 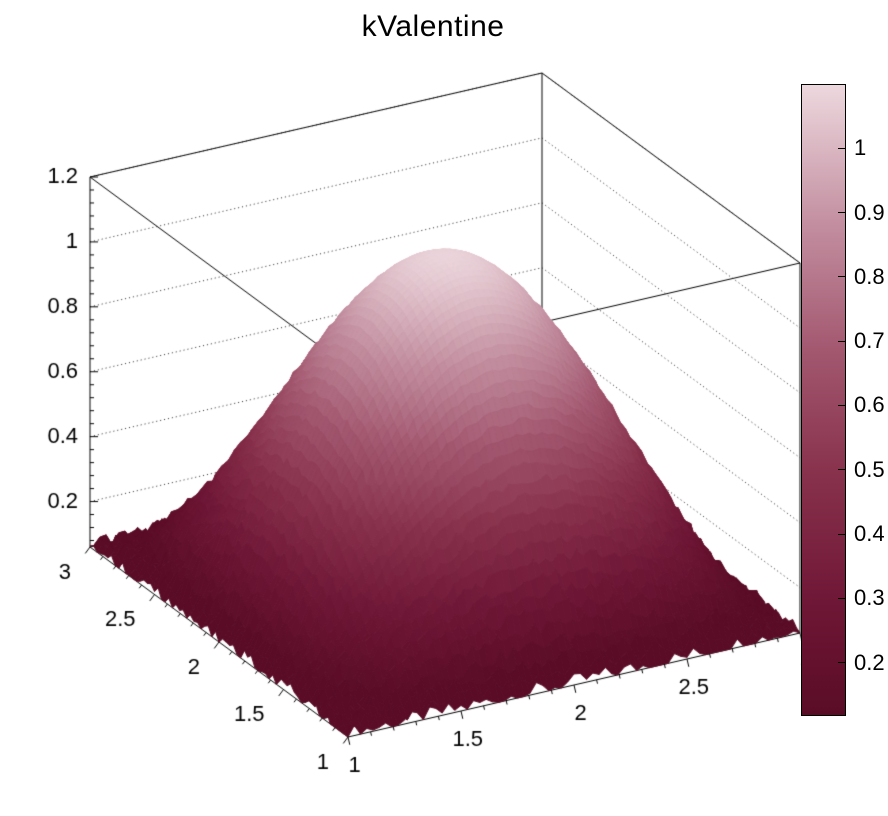 I want to click on colorbar: 0.2 0.3 0.4 0.5 0.6 0.7 0.8 0.9 1, so click(x=844, y=400).